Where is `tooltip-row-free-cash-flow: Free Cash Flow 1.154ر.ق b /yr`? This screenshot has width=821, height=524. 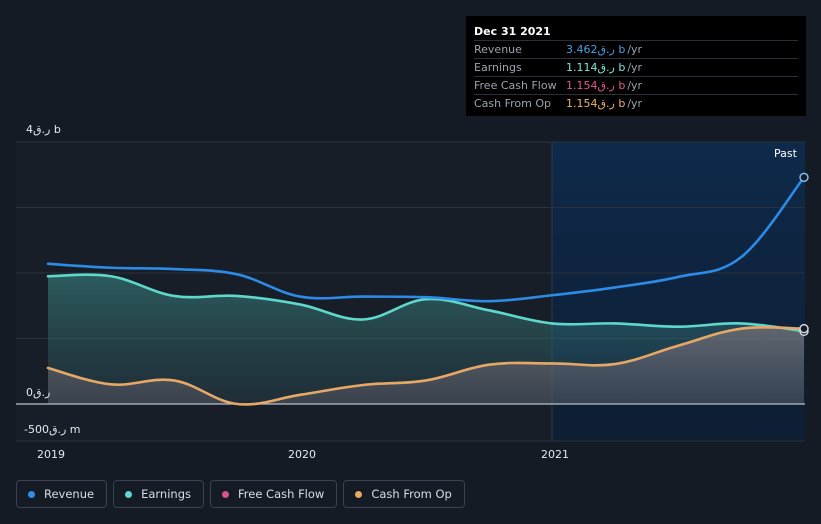 tooltip-row-free-cash-flow: Free Cash Flow 1.154ر.ق b /yr is located at coordinates (636, 85).